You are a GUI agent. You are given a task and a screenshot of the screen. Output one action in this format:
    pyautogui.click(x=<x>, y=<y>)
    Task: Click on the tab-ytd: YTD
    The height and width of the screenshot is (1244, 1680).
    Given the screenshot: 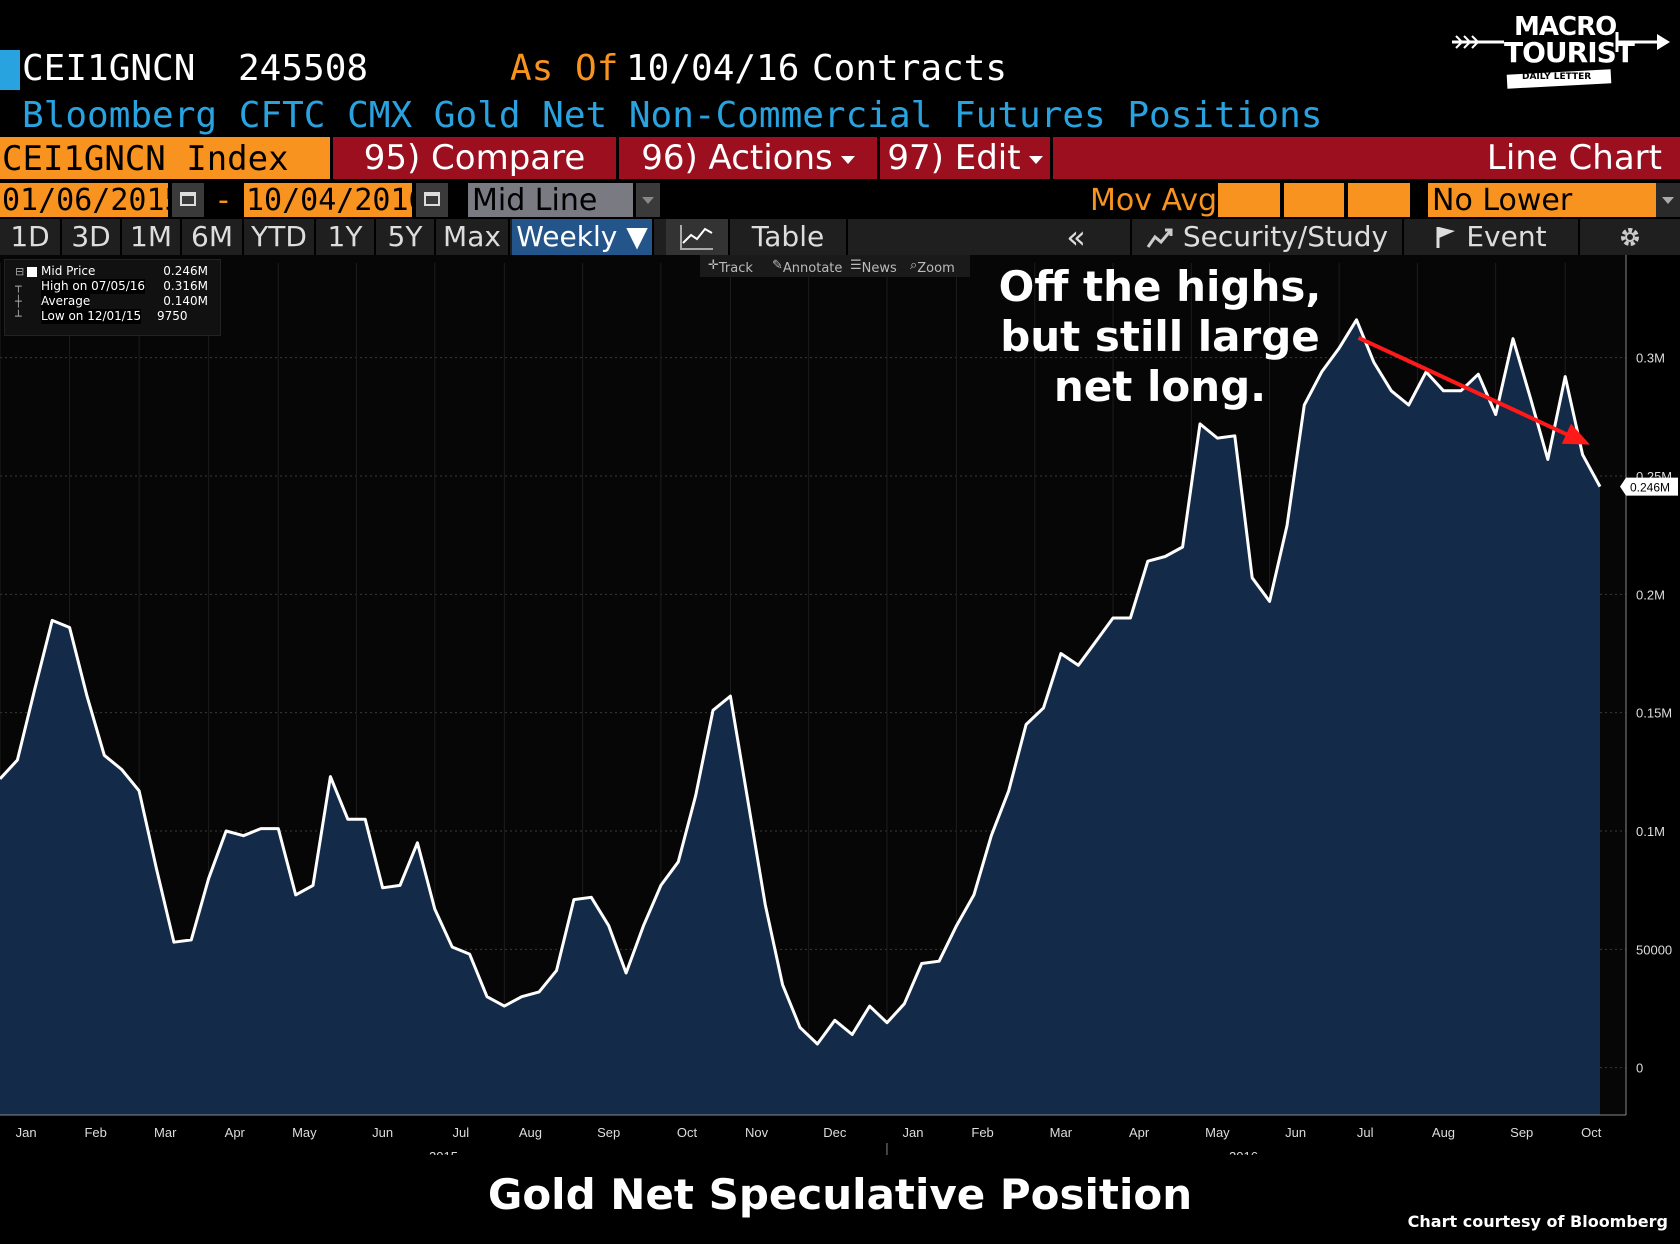 What is the action you would take?
    pyautogui.click(x=280, y=237)
    